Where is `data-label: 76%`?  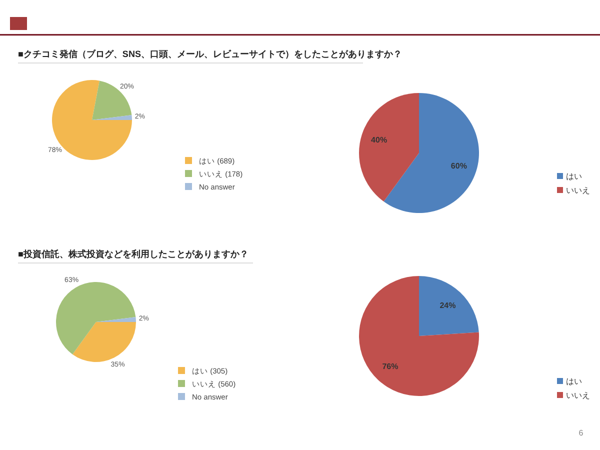
data-label: 76% is located at coordinates (390, 367).